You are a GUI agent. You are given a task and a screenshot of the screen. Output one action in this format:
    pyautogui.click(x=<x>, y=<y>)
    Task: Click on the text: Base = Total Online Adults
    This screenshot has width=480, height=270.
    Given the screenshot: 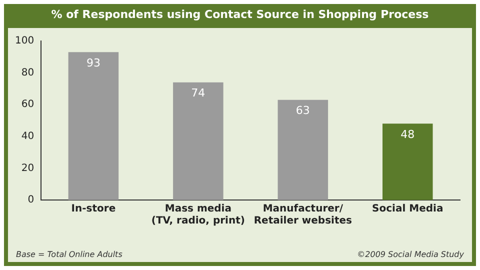 What is the action you would take?
    pyautogui.click(x=69, y=254)
    